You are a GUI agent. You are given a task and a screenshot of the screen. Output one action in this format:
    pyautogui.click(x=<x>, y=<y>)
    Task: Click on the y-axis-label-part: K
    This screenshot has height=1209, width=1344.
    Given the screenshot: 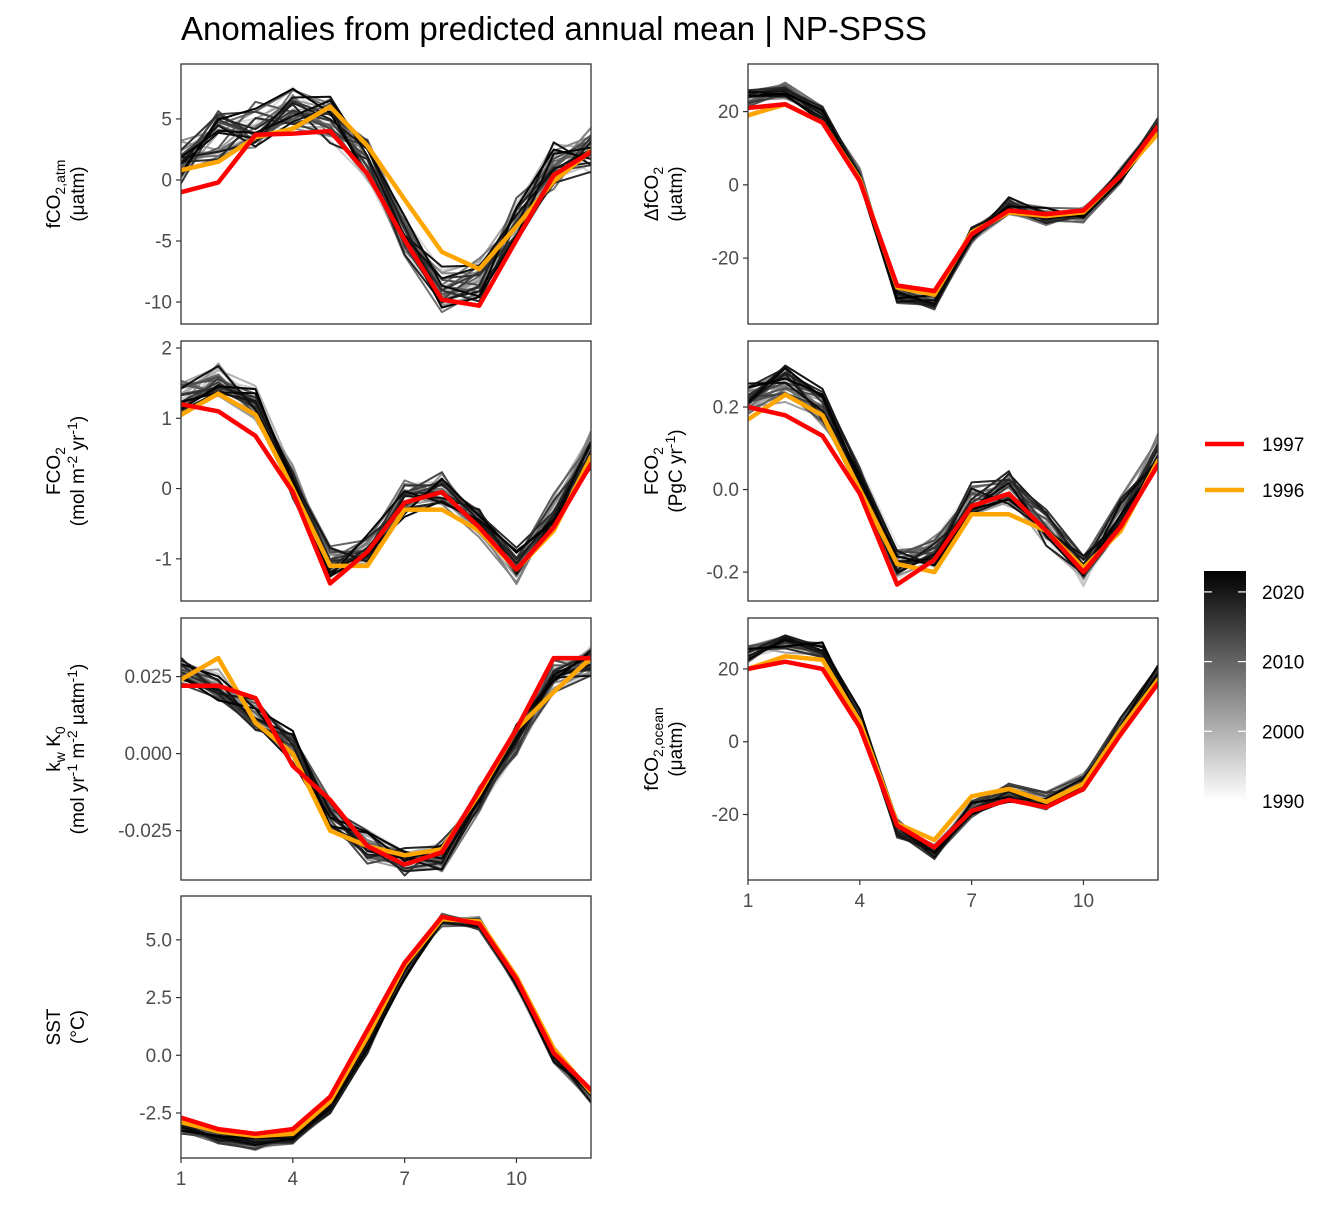 What is the action you would take?
    pyautogui.click(x=54, y=743)
    